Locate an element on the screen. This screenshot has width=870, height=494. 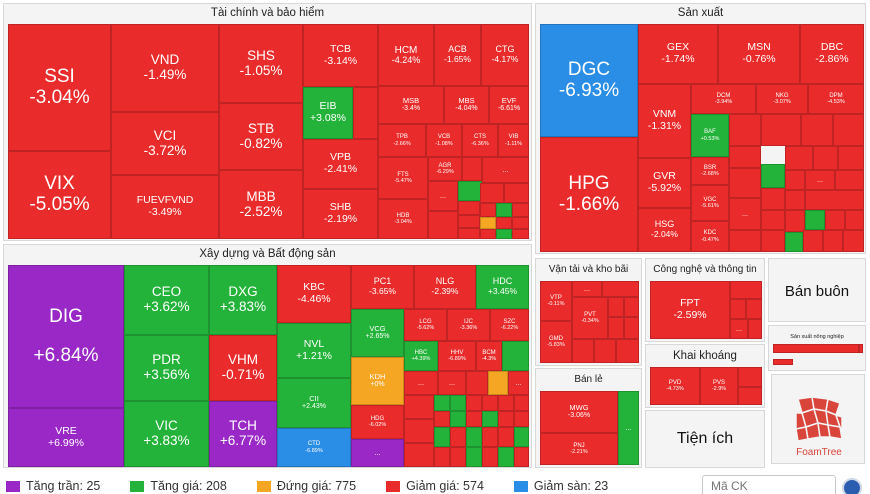
stock-tile-SHB: SHB -2.19% is located at coordinates (340, 214).